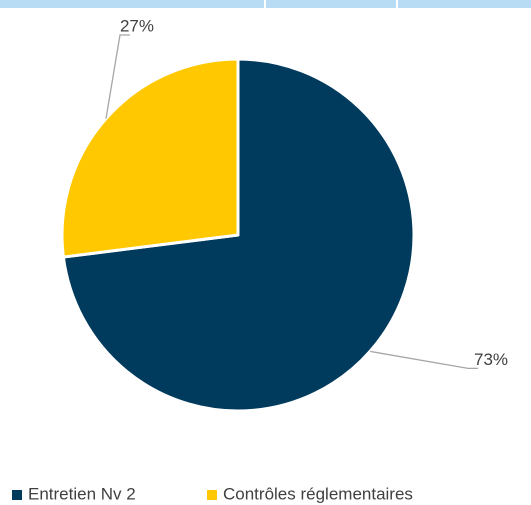 The image size is (531, 505). What do you see at coordinates (82, 493) in the screenshot?
I see `legend-label: Entretien Nv 2` at bounding box center [82, 493].